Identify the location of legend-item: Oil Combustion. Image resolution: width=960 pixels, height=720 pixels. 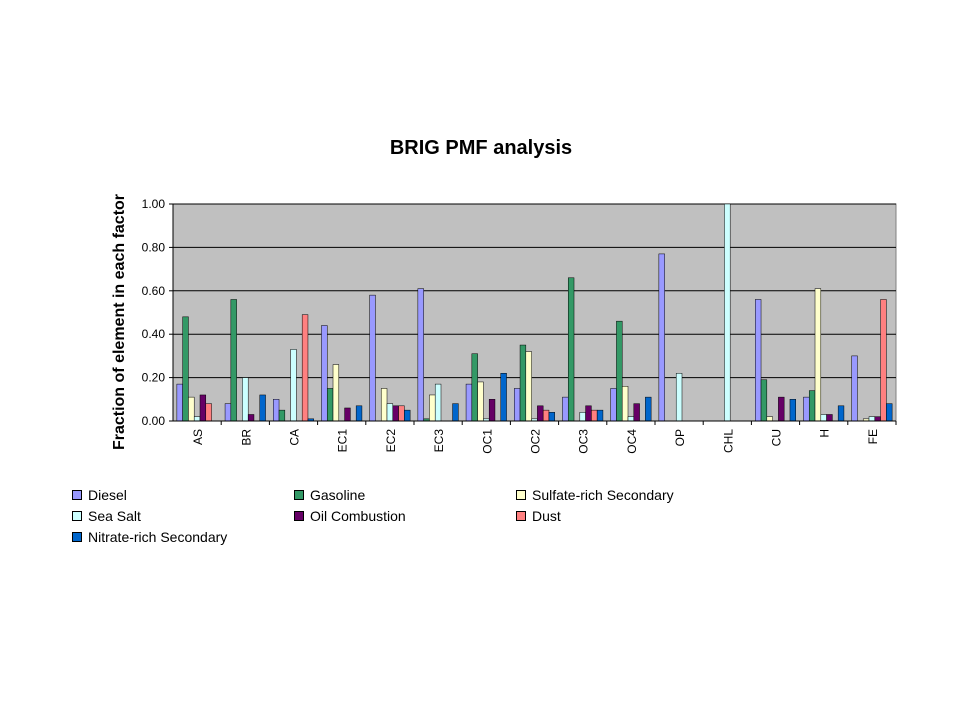
(405, 516).